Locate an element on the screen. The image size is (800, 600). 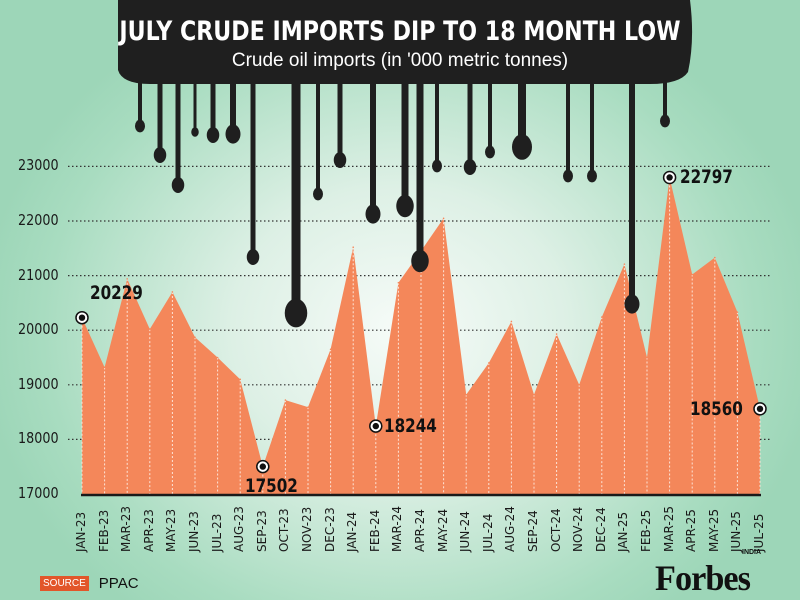
x-tick-label: NOV-24 is located at coordinates (578, 529).